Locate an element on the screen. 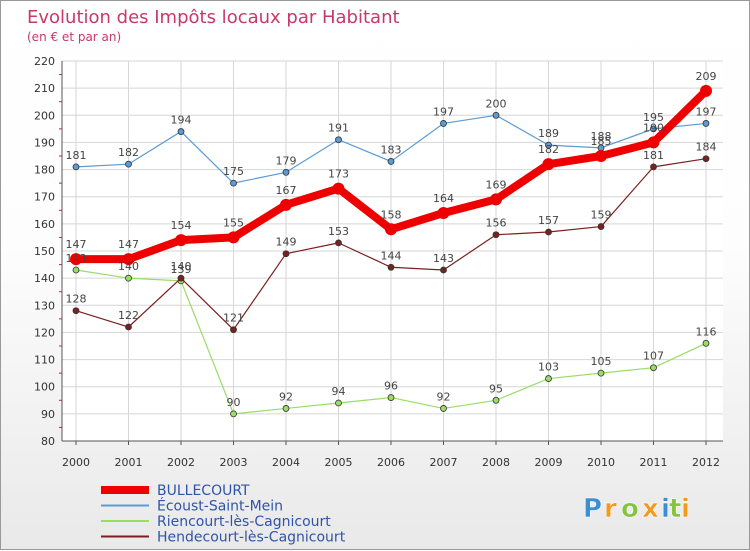 This screenshot has height=551, width=750. chart-title: Evolution des Impôts locaux par Habitant is located at coordinates (213, 17).